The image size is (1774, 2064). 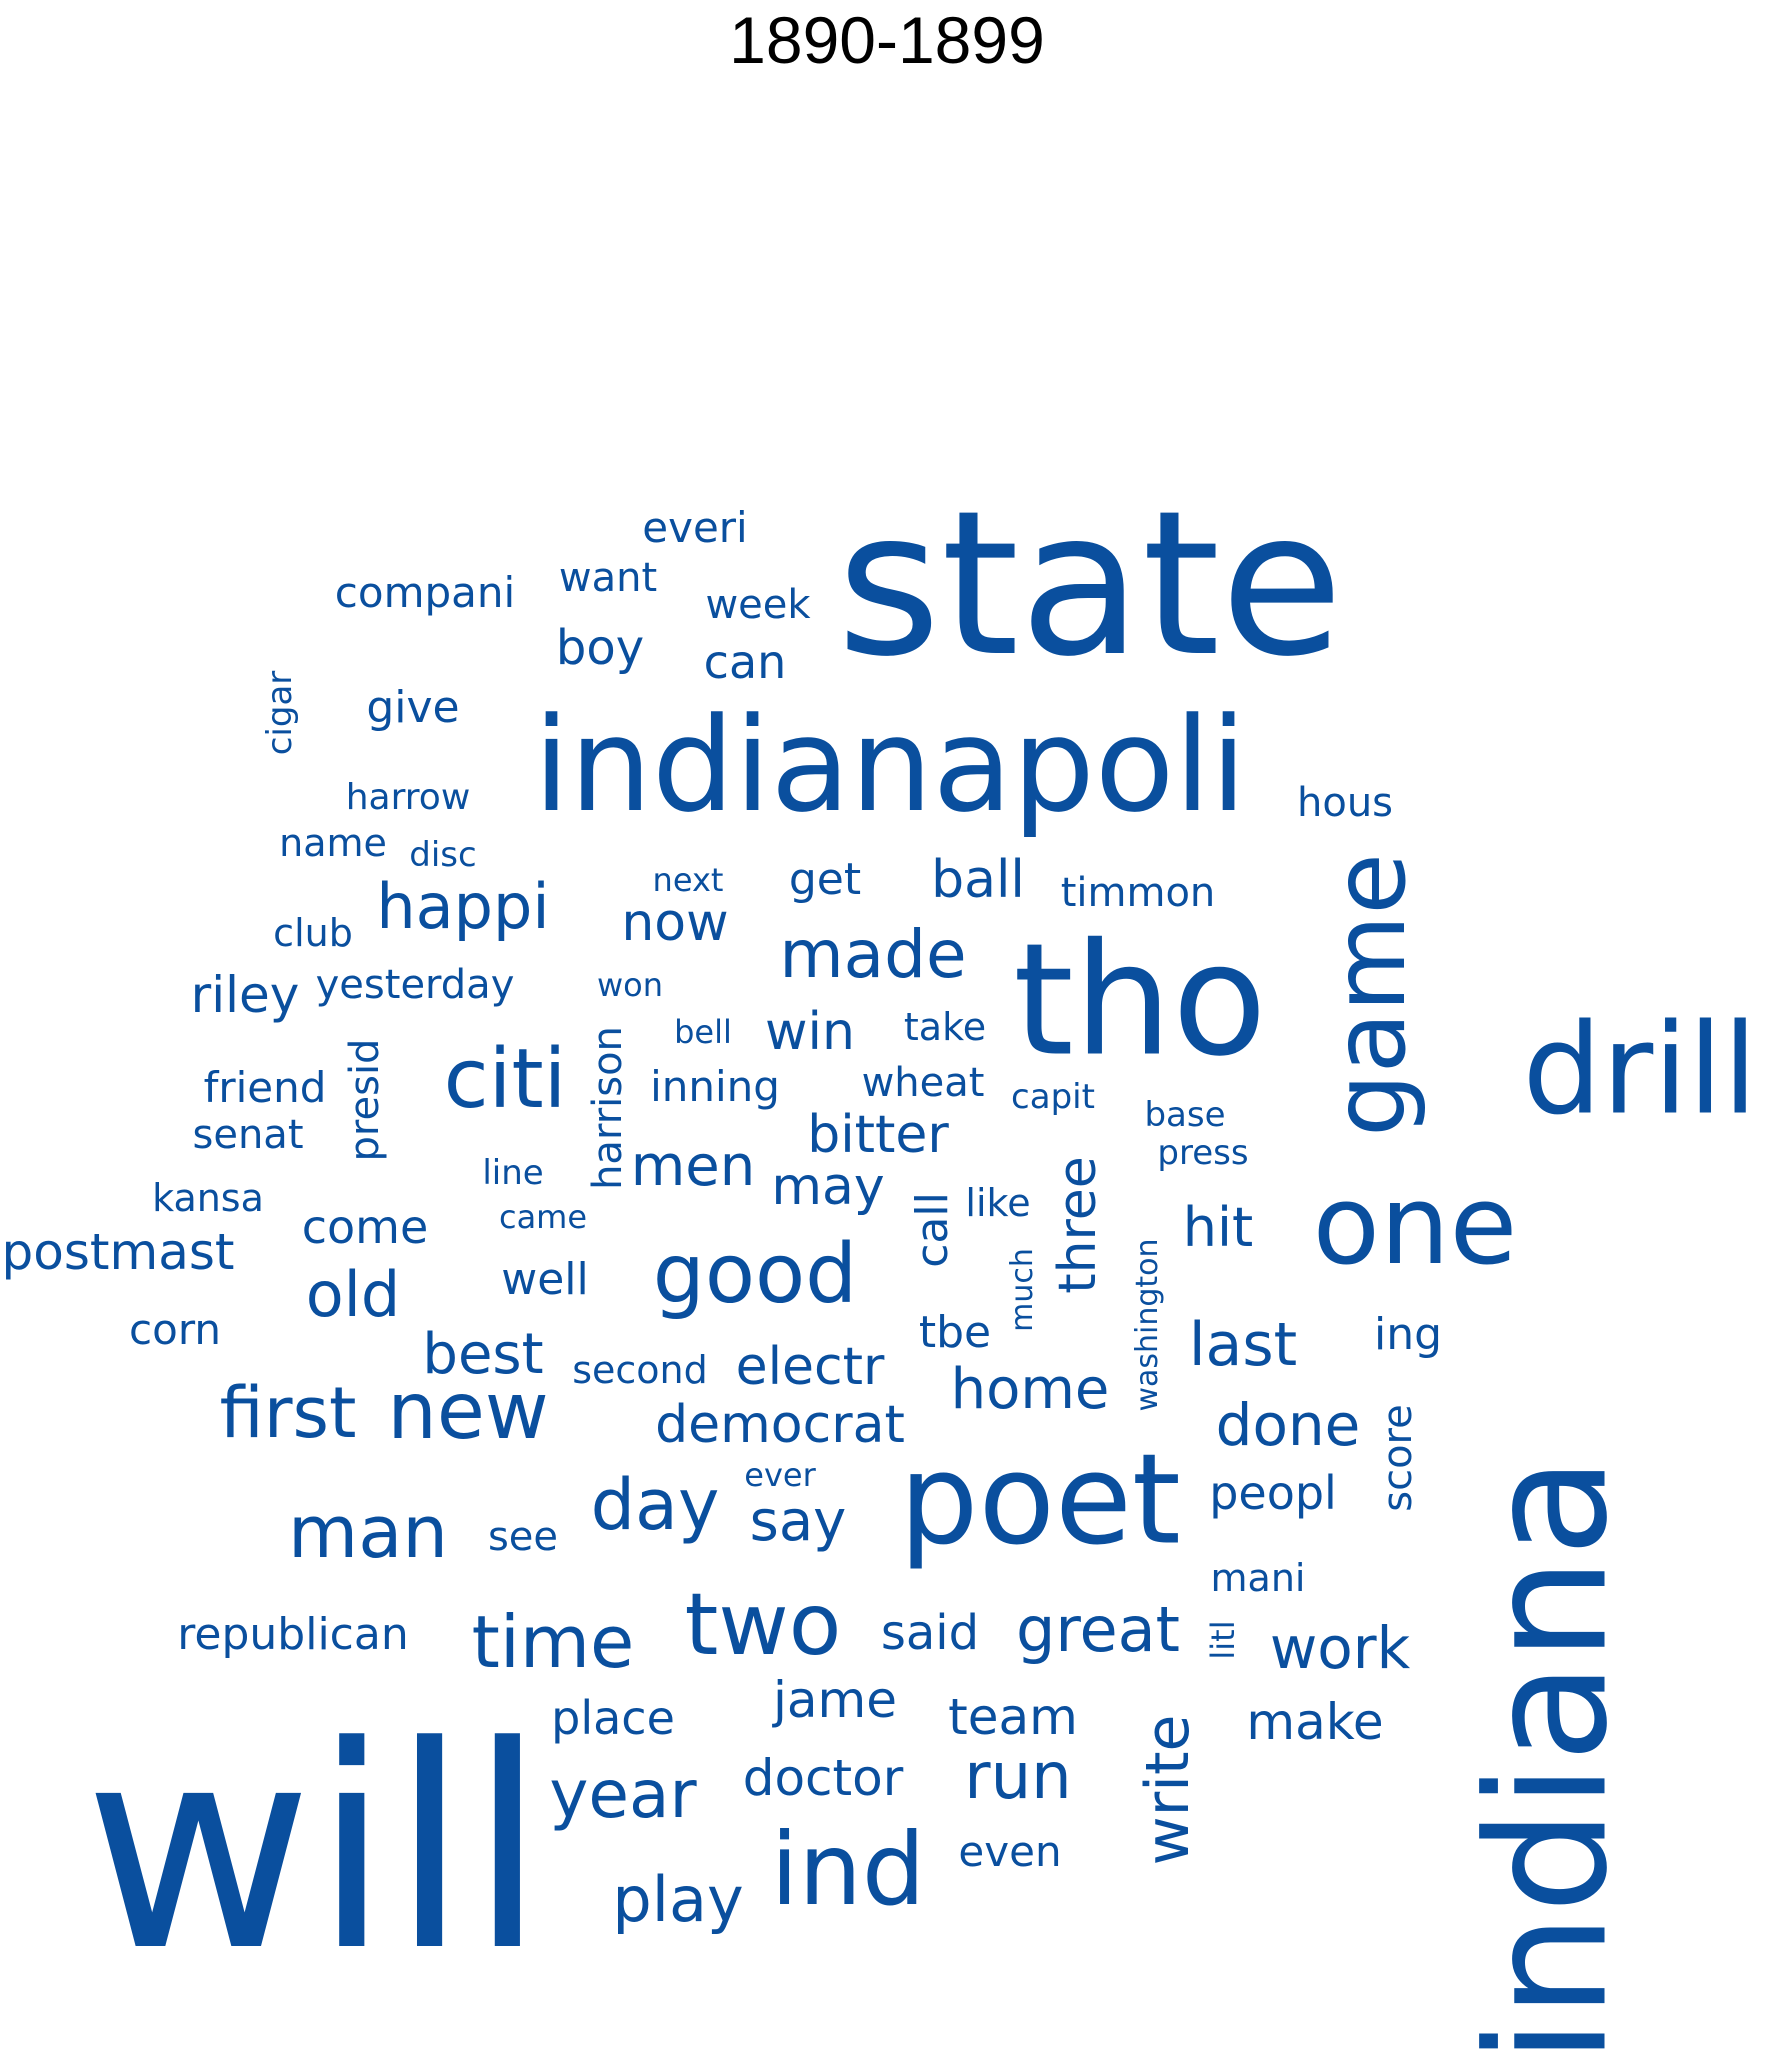 I want to click on cloud-word: name, so click(x=333, y=843).